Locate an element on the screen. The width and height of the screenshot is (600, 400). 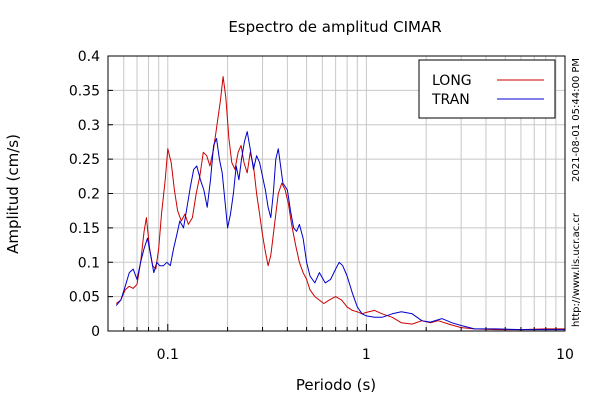
y-tick-label: 0.25 is located at coordinates (84, 160).